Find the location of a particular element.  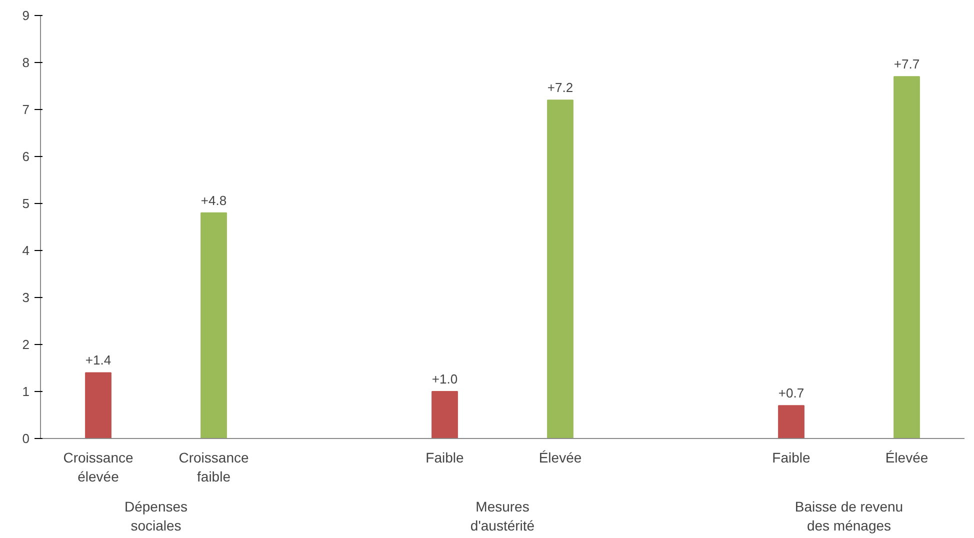

y-tick-label: 8 is located at coordinates (26, 62).